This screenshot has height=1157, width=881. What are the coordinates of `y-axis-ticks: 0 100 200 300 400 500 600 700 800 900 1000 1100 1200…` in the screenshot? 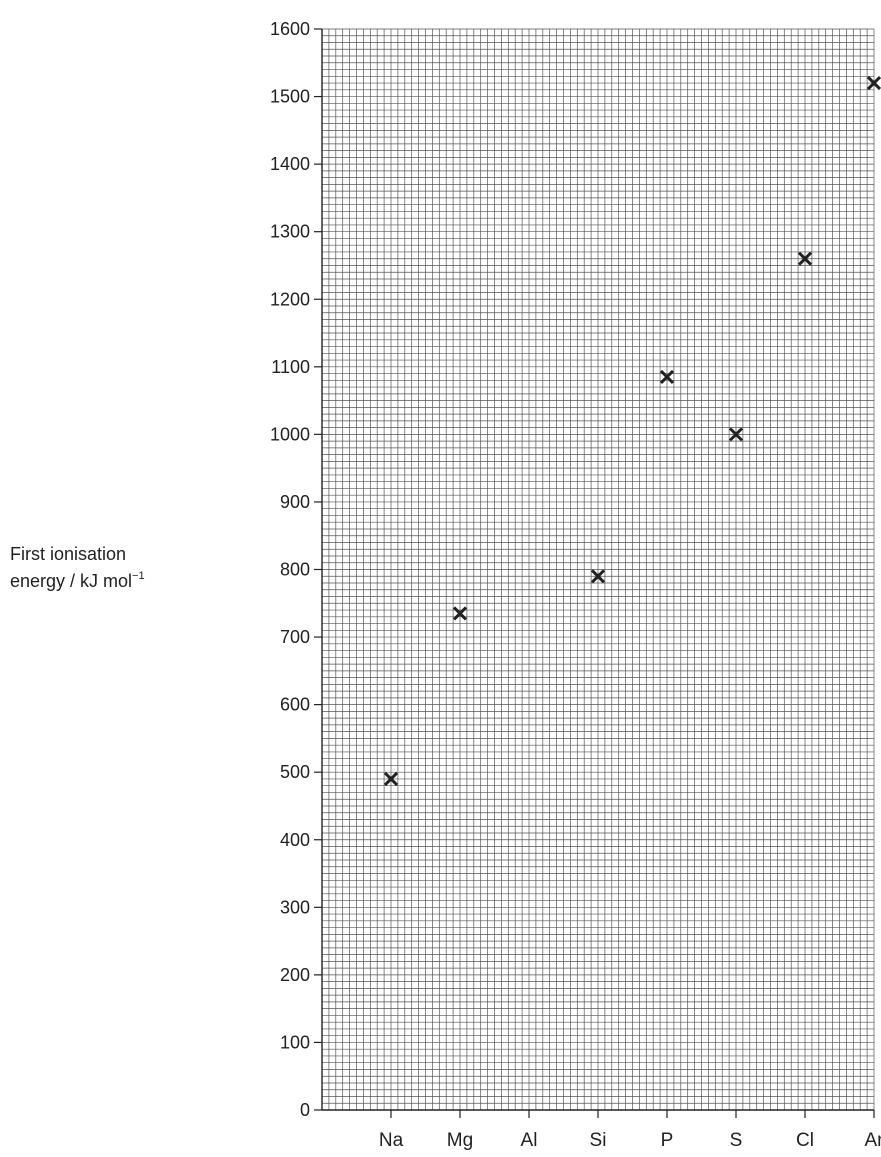 It's located at (296, 569).